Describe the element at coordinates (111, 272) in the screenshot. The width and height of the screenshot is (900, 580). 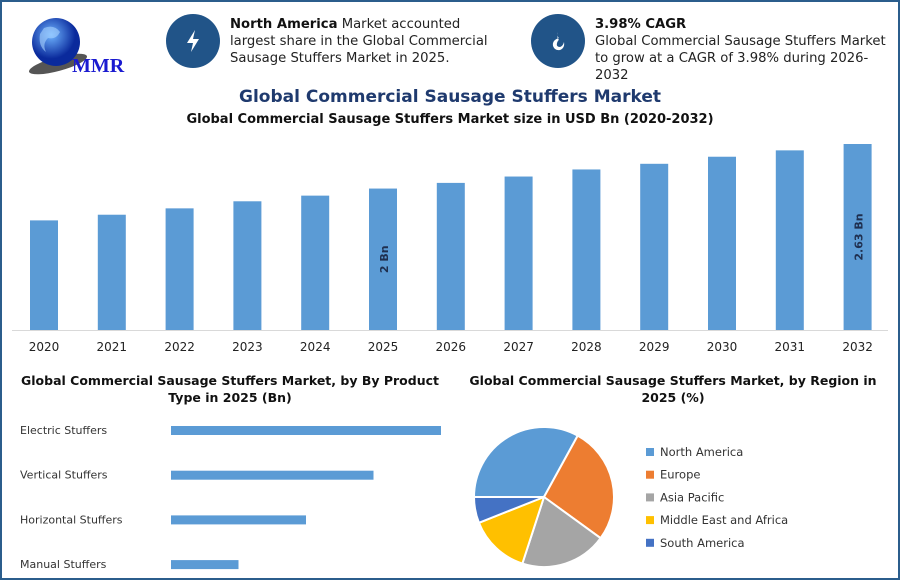
I see `bar-2021` at that location.